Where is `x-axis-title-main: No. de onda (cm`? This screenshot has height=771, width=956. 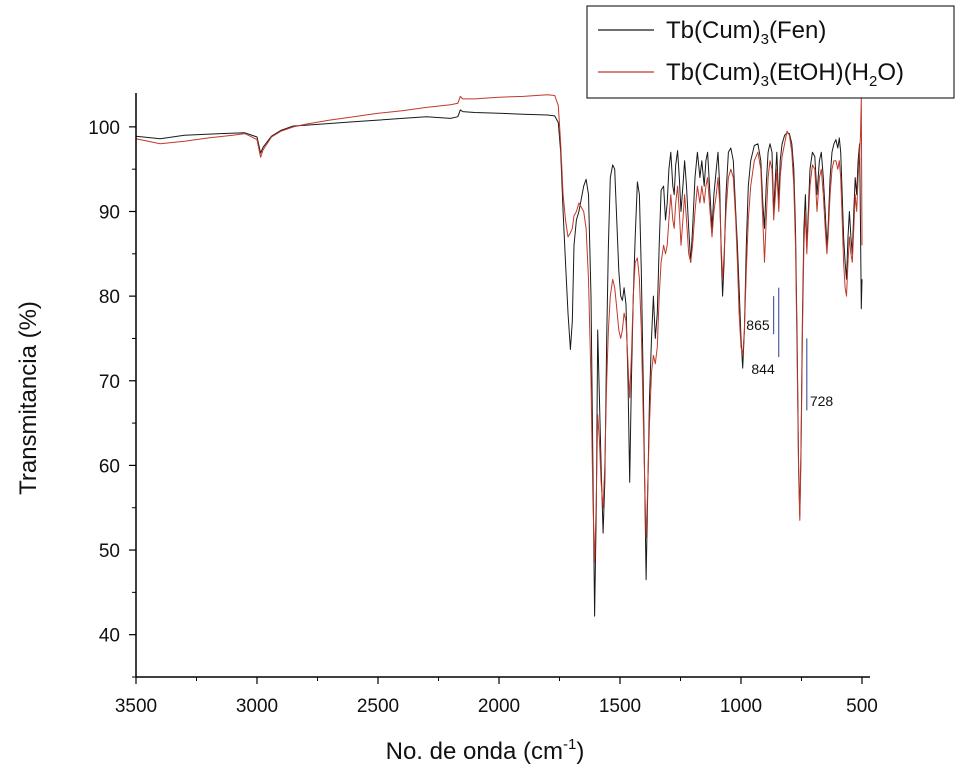
x-axis-title-main: No. de onda (cm is located at coordinates (474, 751).